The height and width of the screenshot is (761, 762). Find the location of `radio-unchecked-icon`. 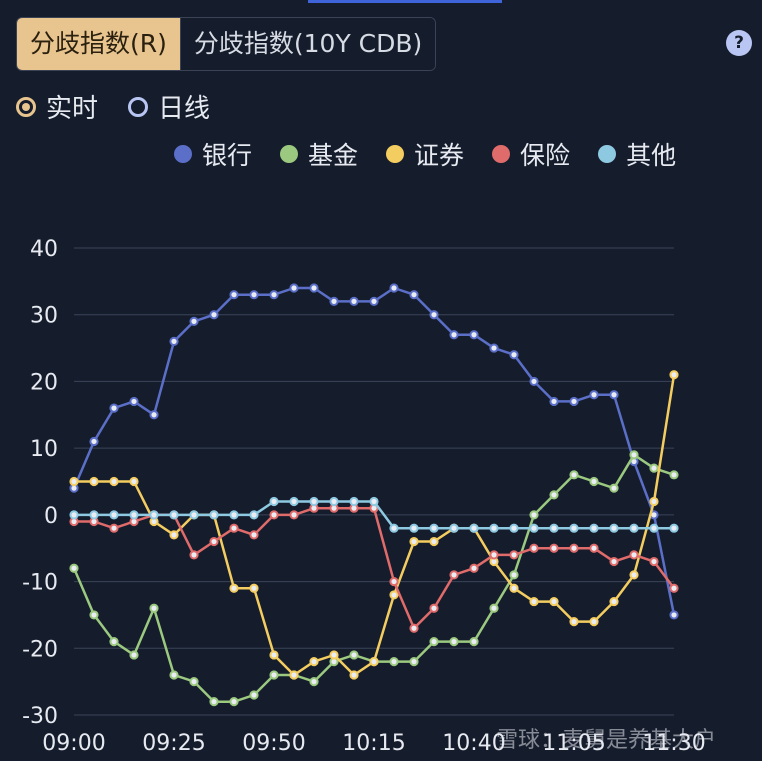

radio-unchecked-icon is located at coordinates (138, 106).